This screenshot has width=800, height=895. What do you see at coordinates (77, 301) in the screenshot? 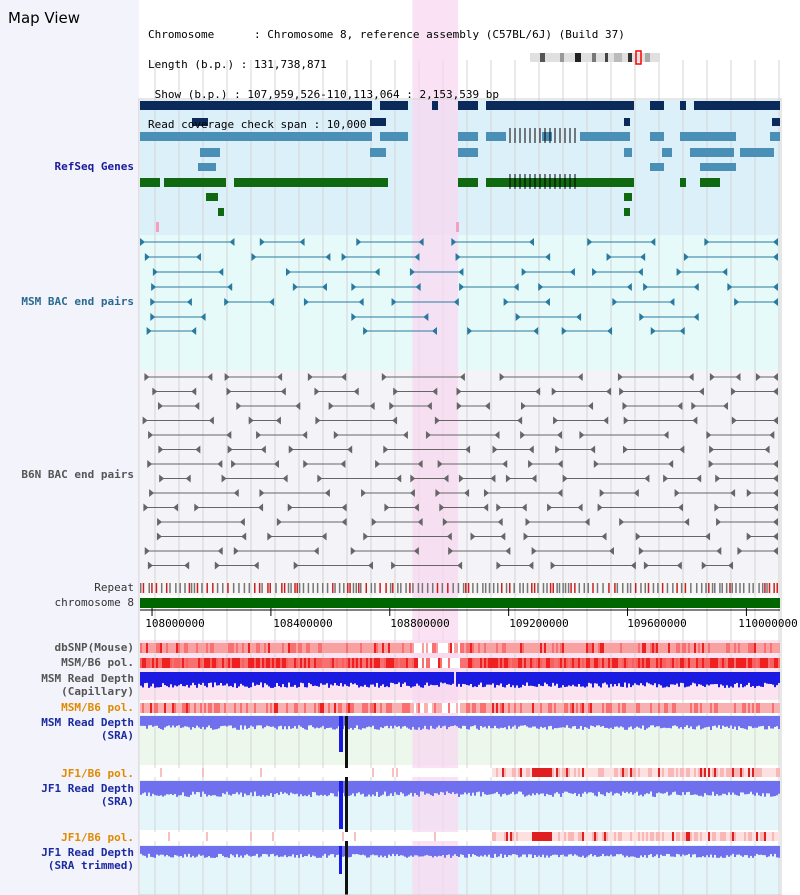
I see `msm-bac-end-pairs-label: MSM BAC end pairs` at bounding box center [77, 301].